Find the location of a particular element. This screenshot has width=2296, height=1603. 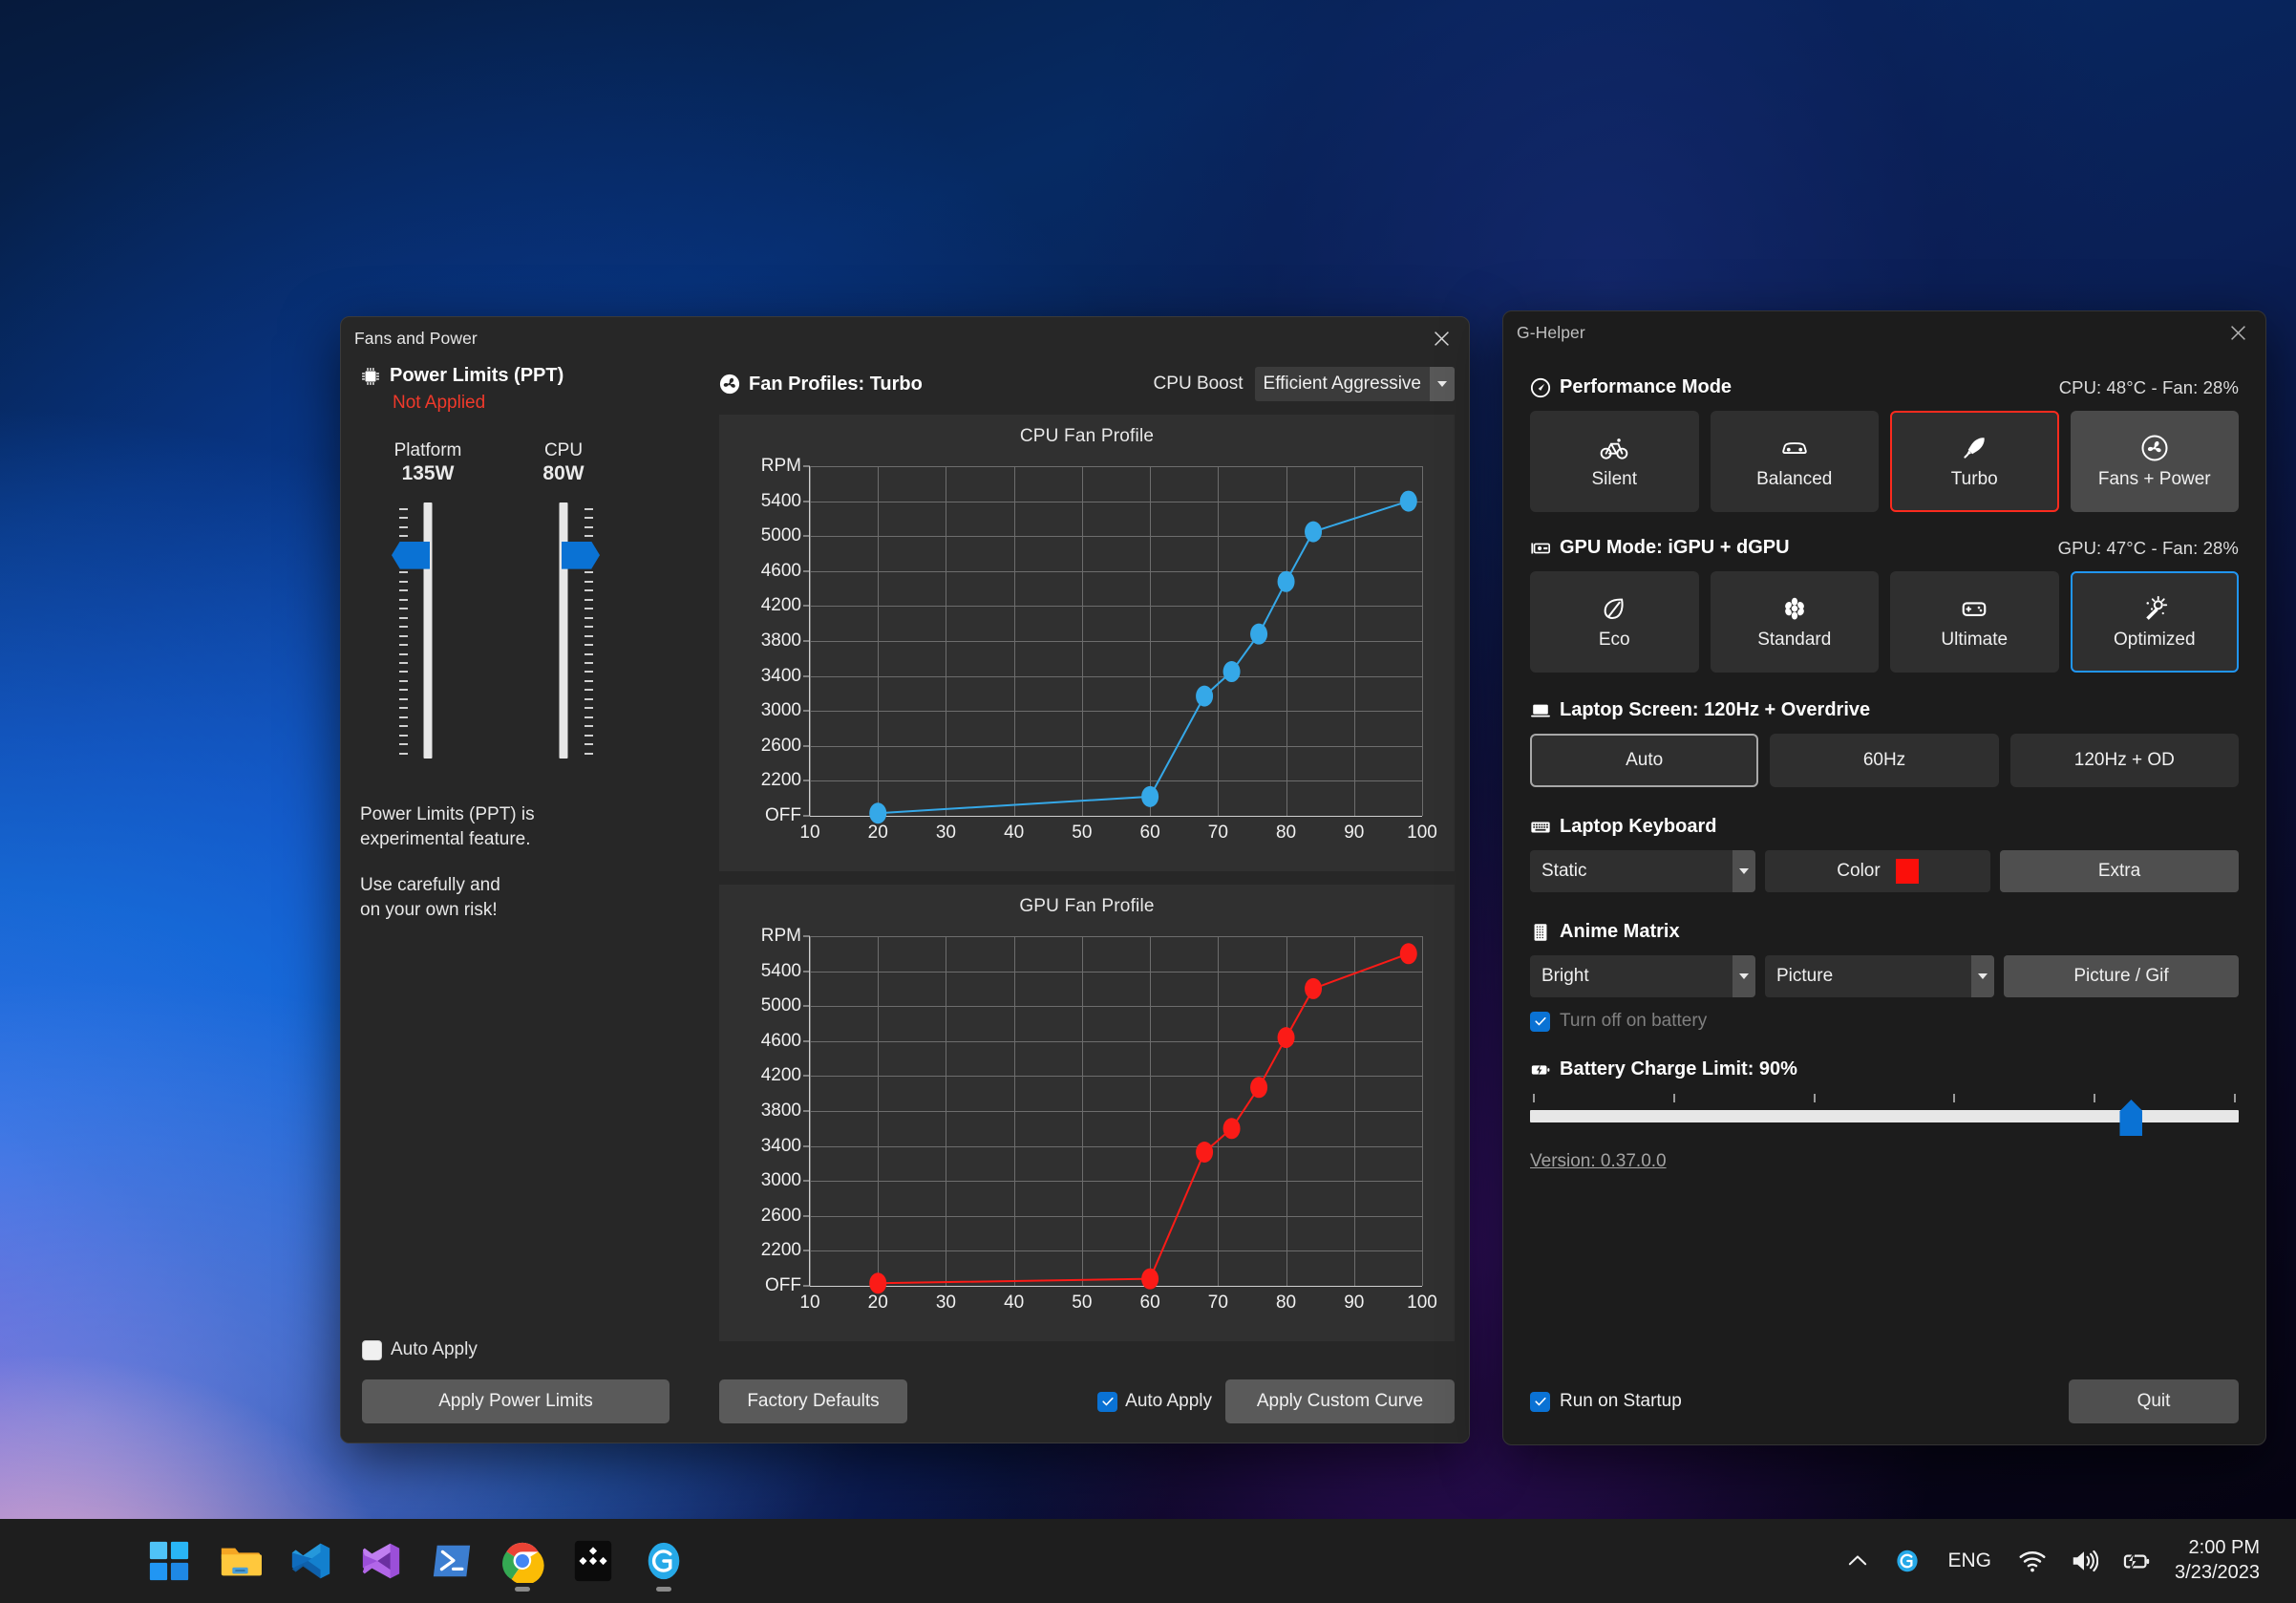

g-helper-icon is located at coordinates (664, 1561).